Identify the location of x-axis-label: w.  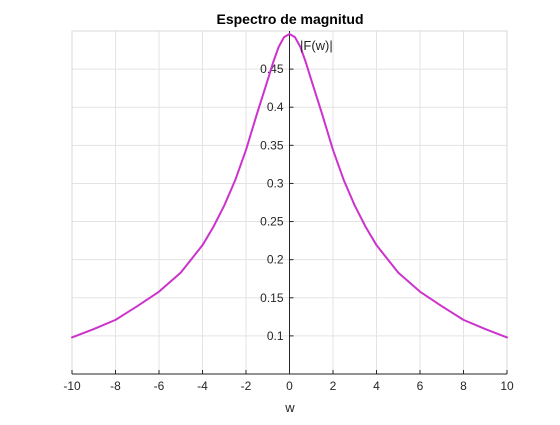
(289, 407).